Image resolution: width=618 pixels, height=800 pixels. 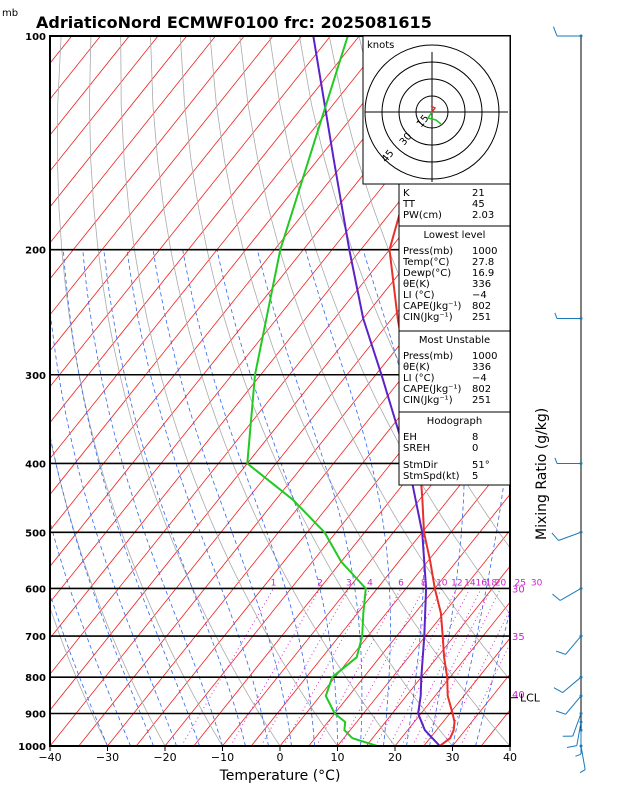 I want to click on y-tick-label: 100, so click(x=35, y=37).